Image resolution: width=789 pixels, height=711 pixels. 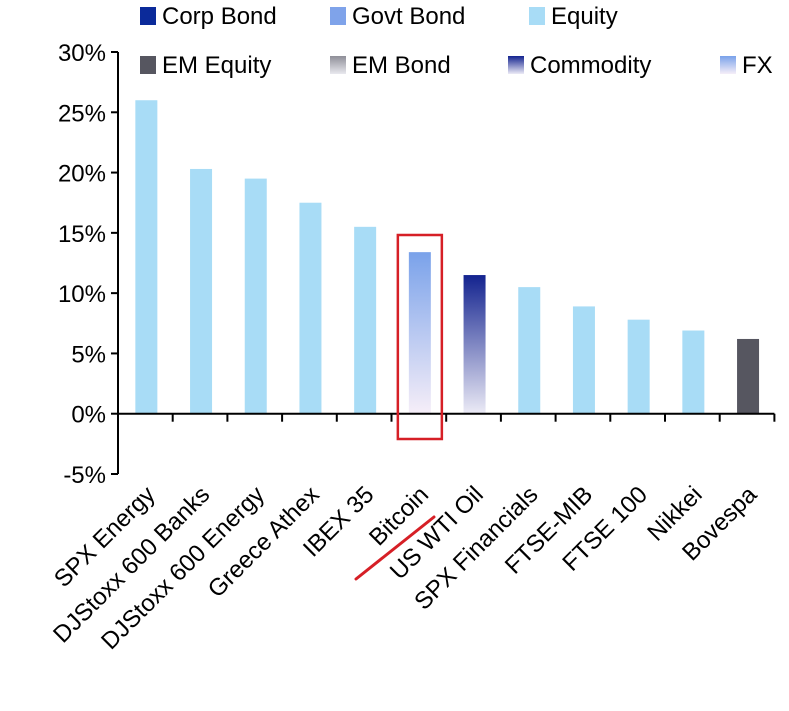 What do you see at coordinates (728, 65) in the screenshot?
I see `legend-swatch-fx` at bounding box center [728, 65].